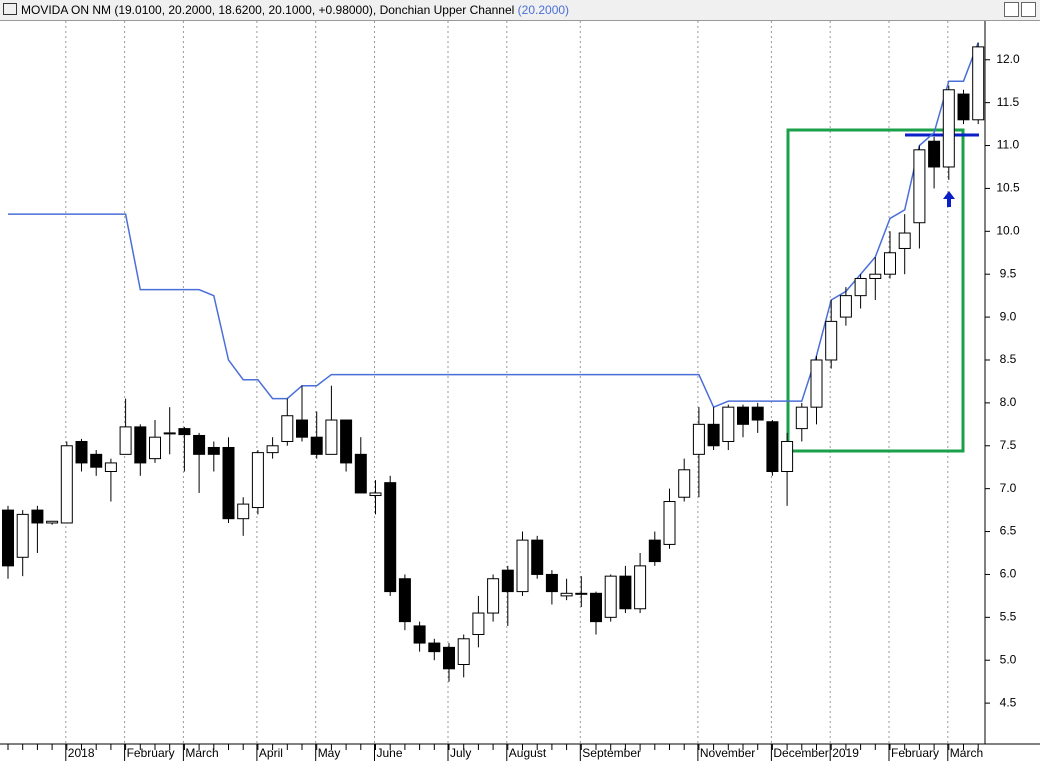 Image resolution: width=1040 pixels, height=765 pixels. Describe the element at coordinates (875, 290) in the screenshot. I see `highlight-box` at that location.